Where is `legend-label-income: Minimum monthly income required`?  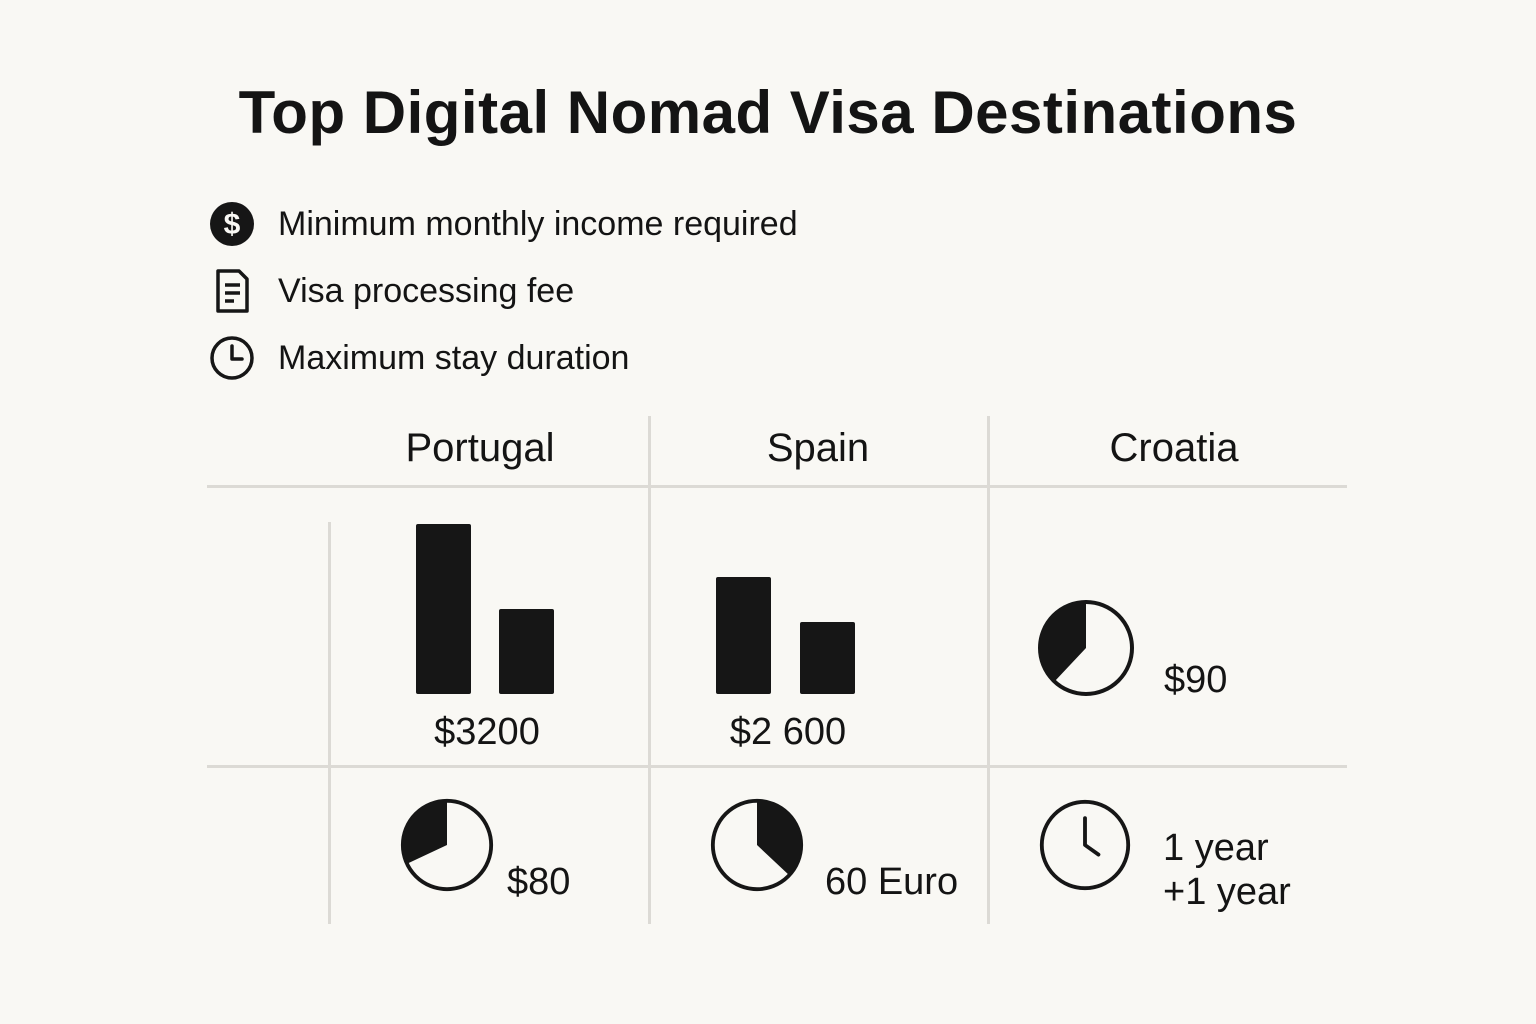
legend-label-income: Minimum monthly income required is located at coordinates (538, 223).